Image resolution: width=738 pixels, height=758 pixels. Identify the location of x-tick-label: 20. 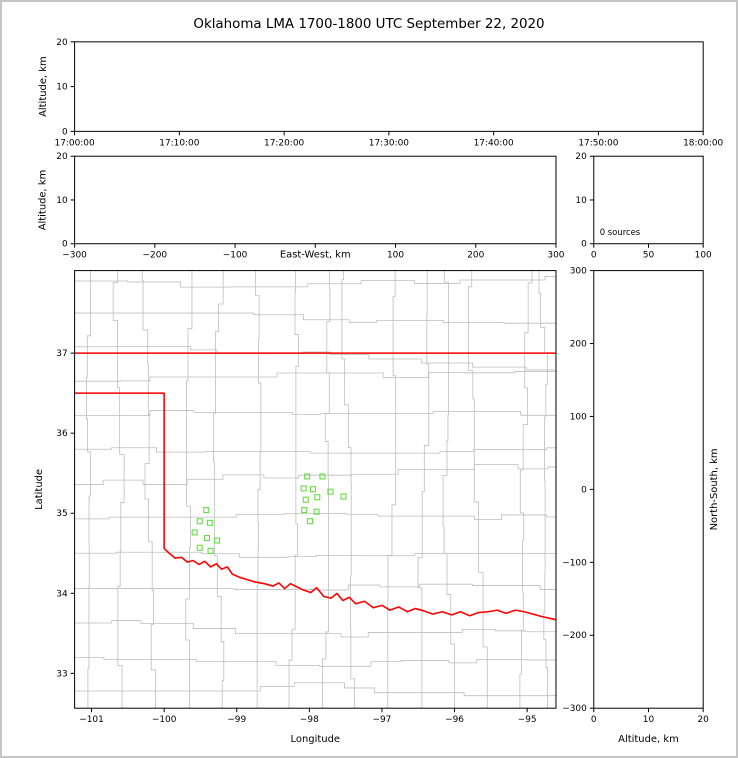
(703, 720).